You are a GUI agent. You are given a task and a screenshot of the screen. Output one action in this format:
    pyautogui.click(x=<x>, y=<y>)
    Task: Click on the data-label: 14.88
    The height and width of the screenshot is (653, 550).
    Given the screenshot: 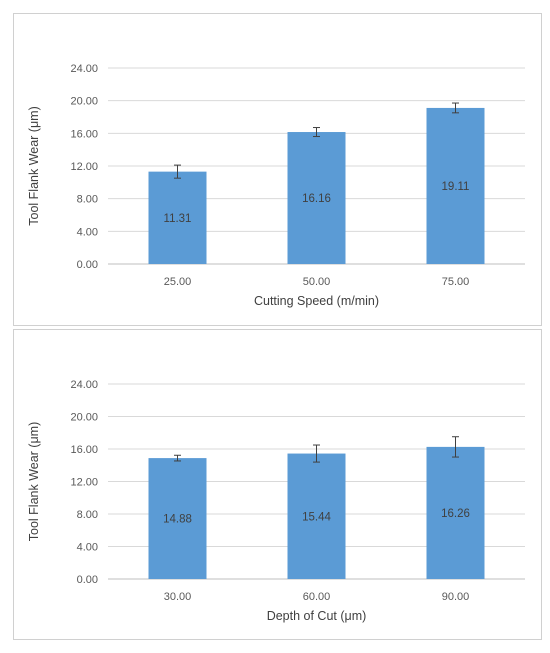 What is the action you would take?
    pyautogui.click(x=177, y=520)
    